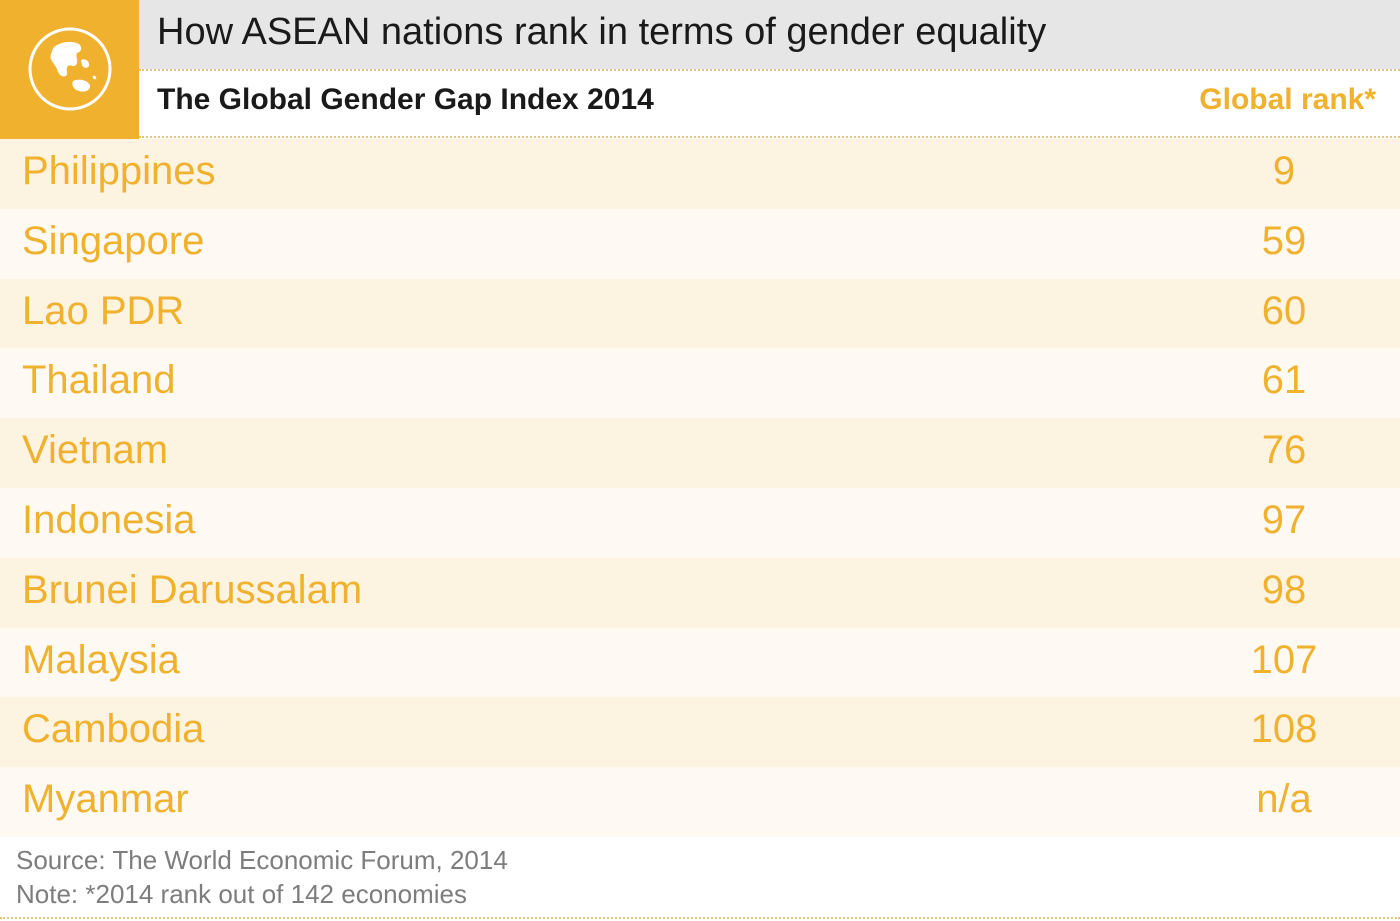 The height and width of the screenshot is (921, 1400). What do you see at coordinates (119, 171) in the screenshot?
I see `country-name: Philippines` at bounding box center [119, 171].